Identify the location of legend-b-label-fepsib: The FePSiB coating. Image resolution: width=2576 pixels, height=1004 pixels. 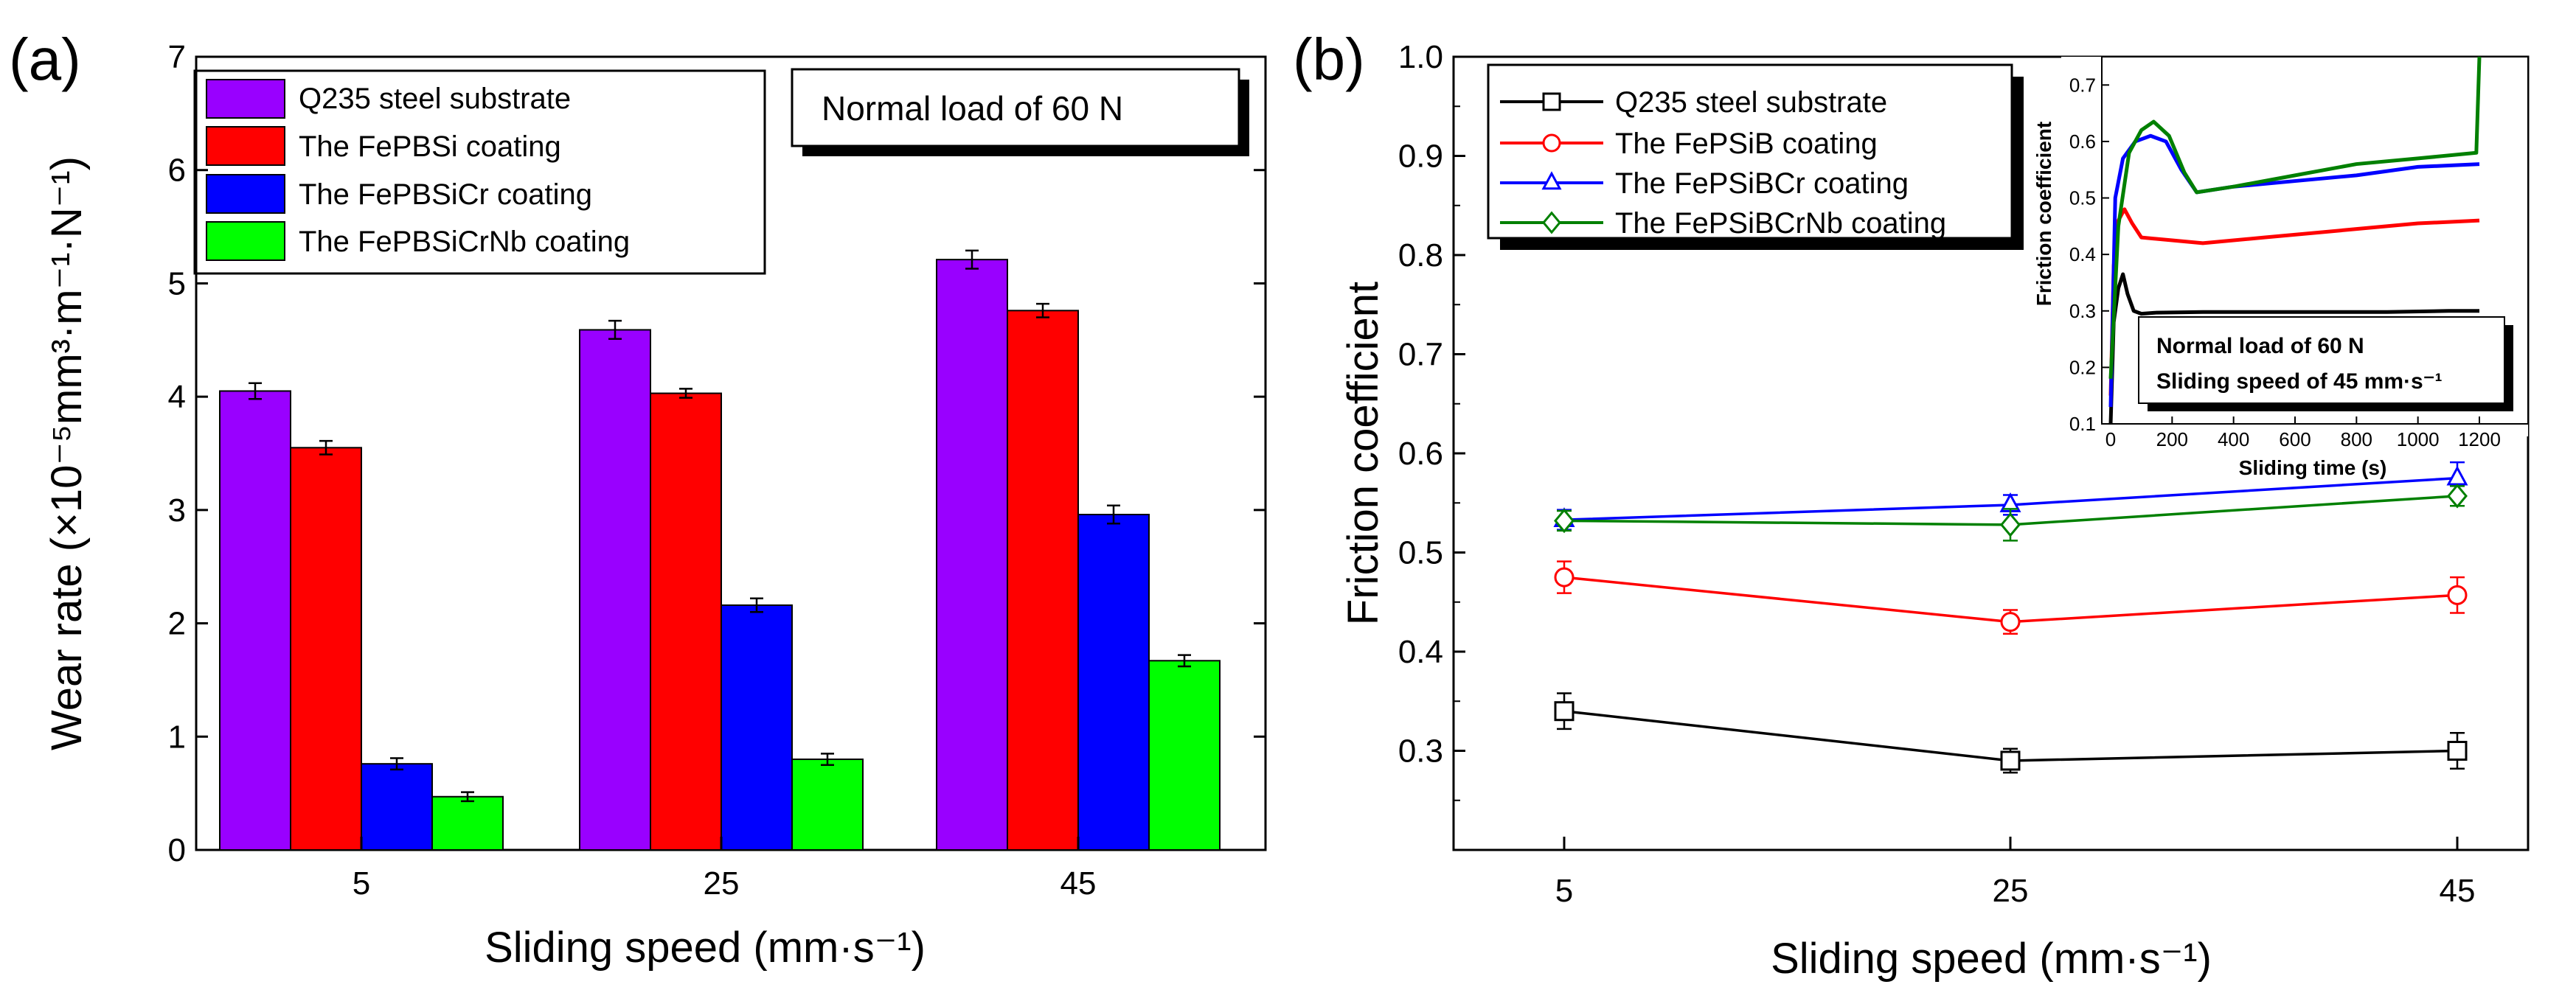
(1746, 144).